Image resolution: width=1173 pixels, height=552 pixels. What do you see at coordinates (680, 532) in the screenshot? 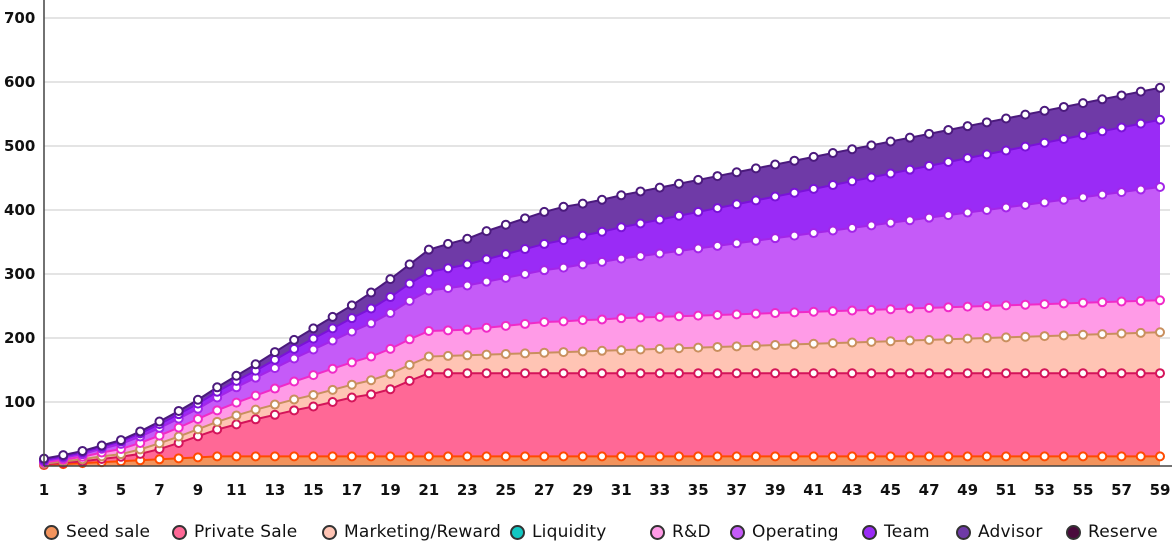
I see `legend-item-r-d: R&D` at bounding box center [680, 532].